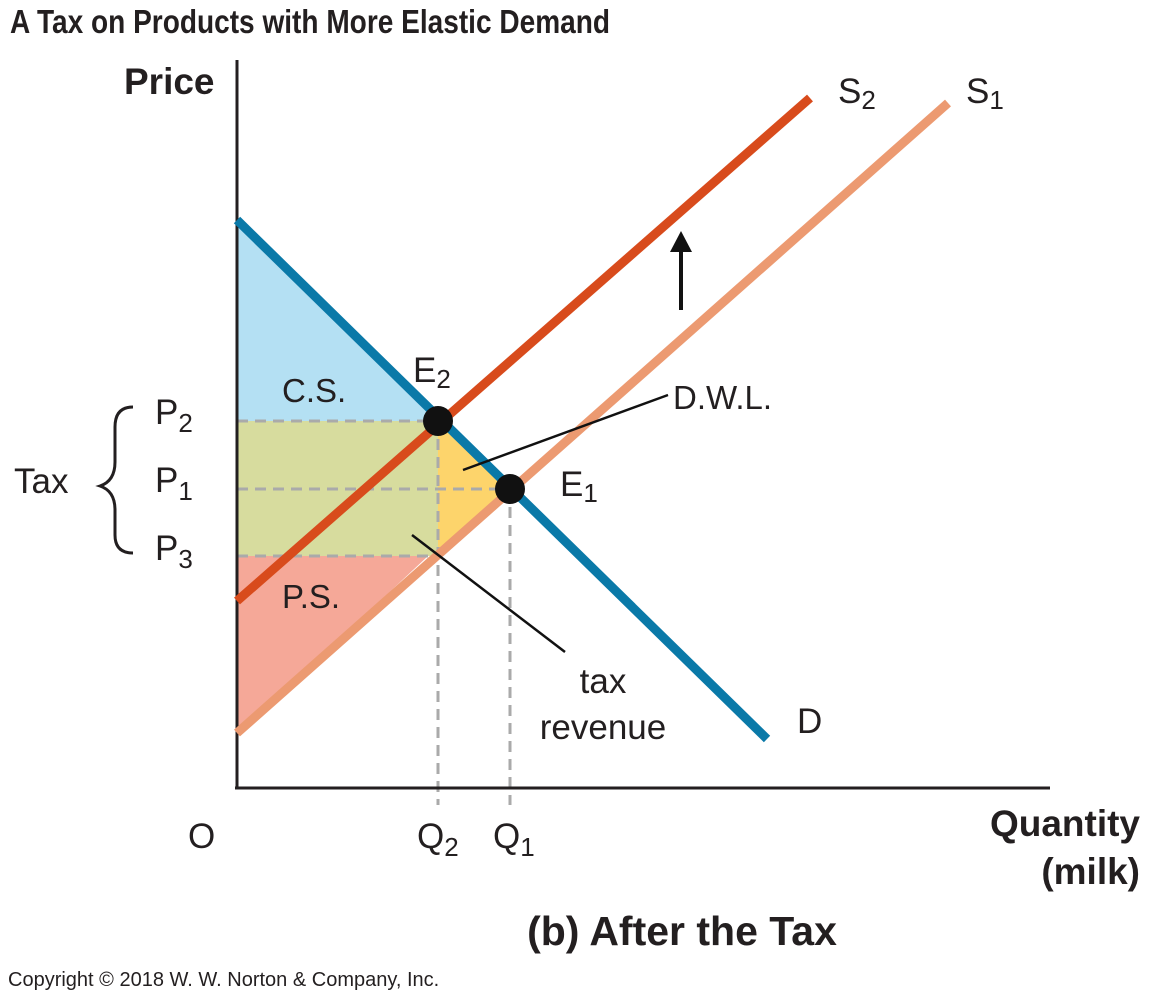 The height and width of the screenshot is (994, 1173). I want to click on shift-arrow-icon, so click(681, 241).